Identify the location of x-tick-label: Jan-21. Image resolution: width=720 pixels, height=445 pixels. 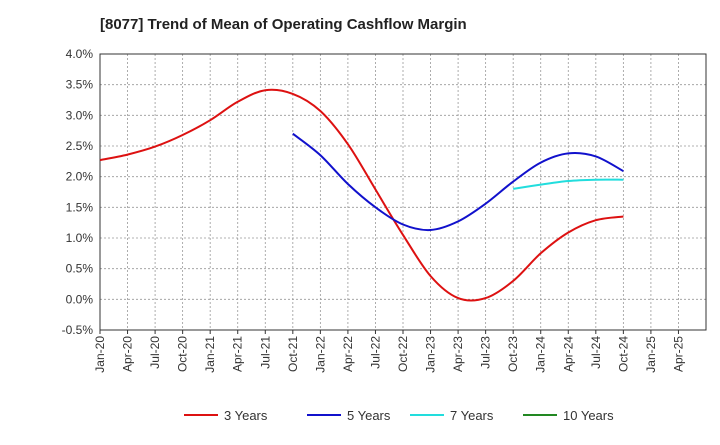
(210, 354).